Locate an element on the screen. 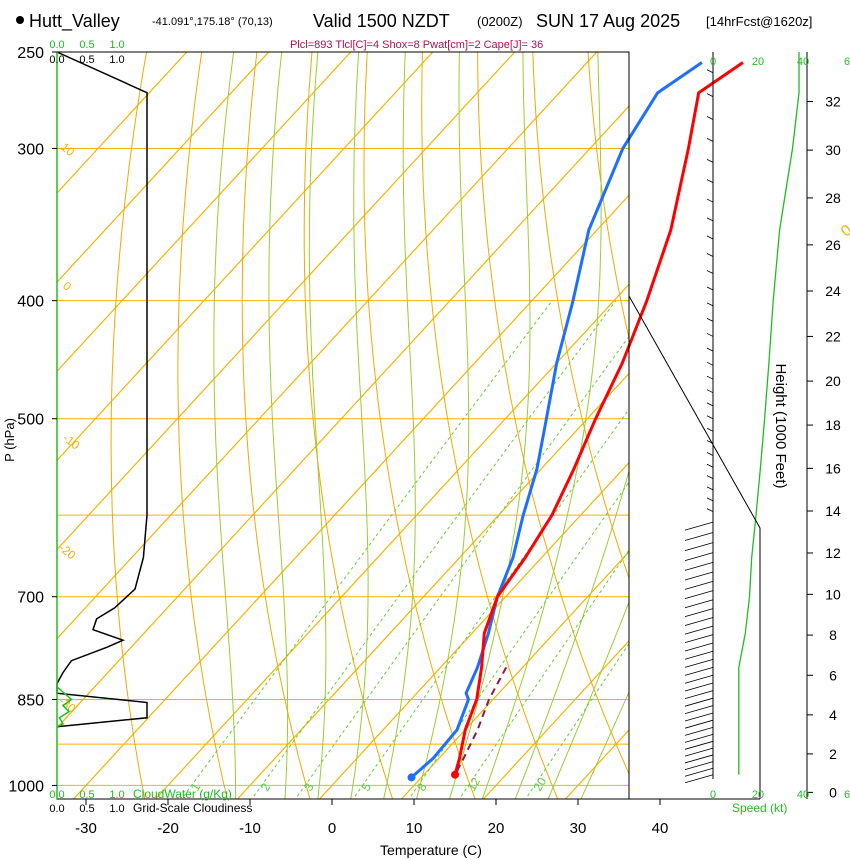 This screenshot has width=850, height=860. cloudiness-label: Grid-Scale Cloudiness is located at coordinates (192, 808).